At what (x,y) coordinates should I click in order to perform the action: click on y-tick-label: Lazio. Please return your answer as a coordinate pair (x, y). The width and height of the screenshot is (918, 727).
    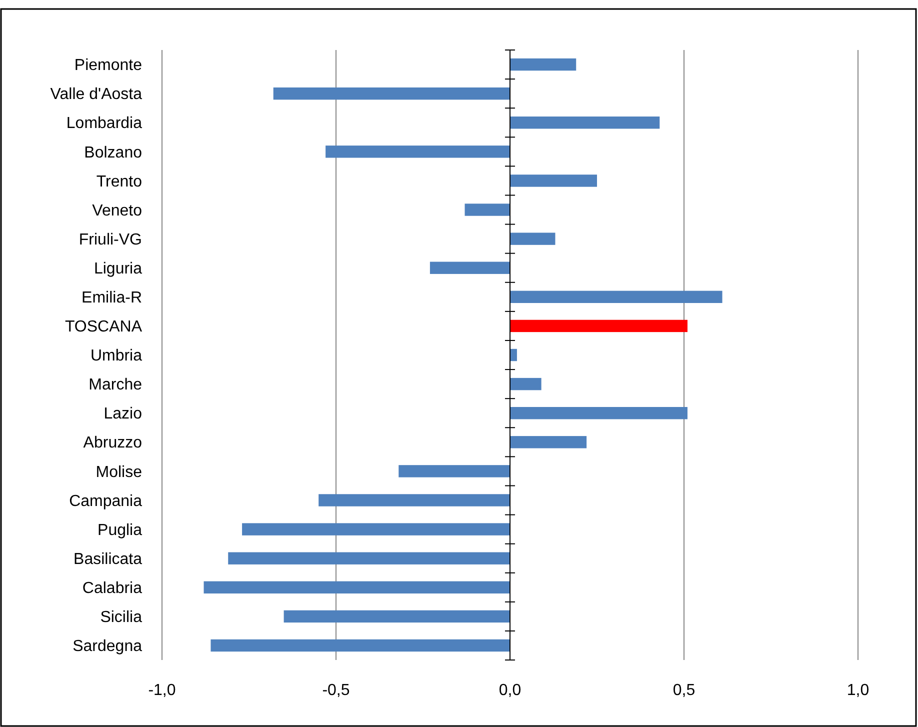
    Looking at the image, I should click on (123, 414).